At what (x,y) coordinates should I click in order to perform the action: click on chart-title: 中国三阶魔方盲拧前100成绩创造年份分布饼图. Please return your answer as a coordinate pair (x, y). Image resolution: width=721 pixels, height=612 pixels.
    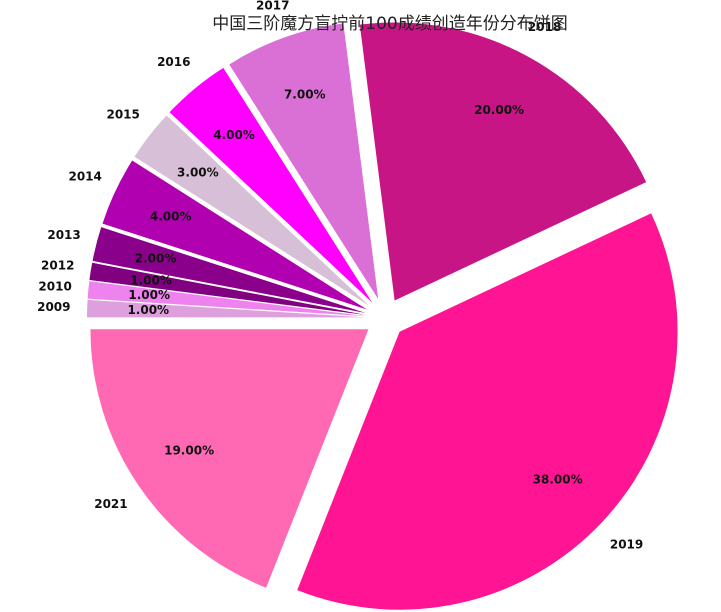
    Looking at the image, I should click on (389, 24).